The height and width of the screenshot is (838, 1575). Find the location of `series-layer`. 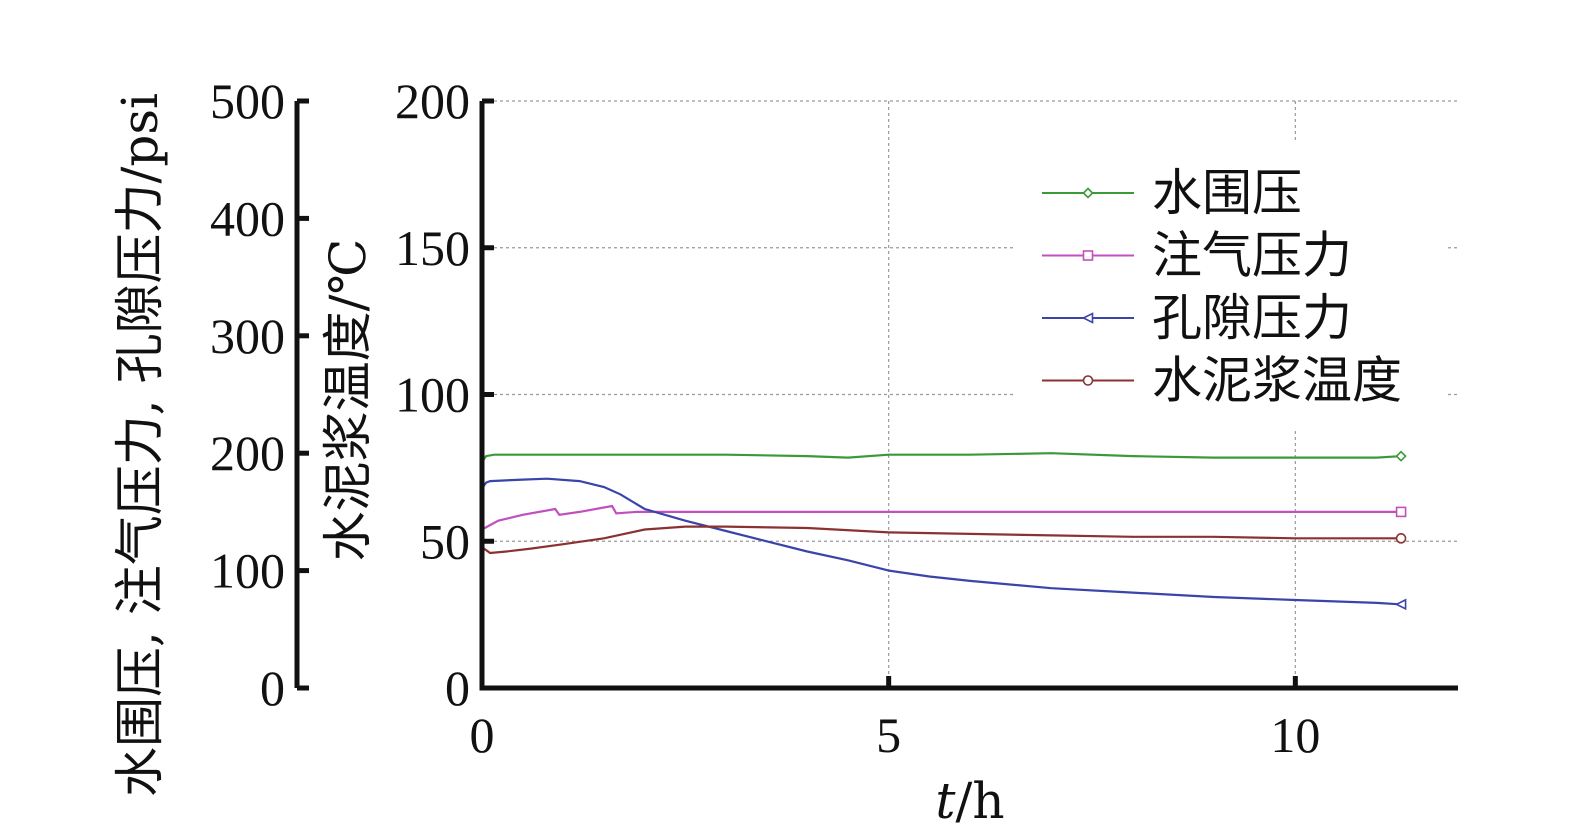

series-layer is located at coordinates (944, 530).